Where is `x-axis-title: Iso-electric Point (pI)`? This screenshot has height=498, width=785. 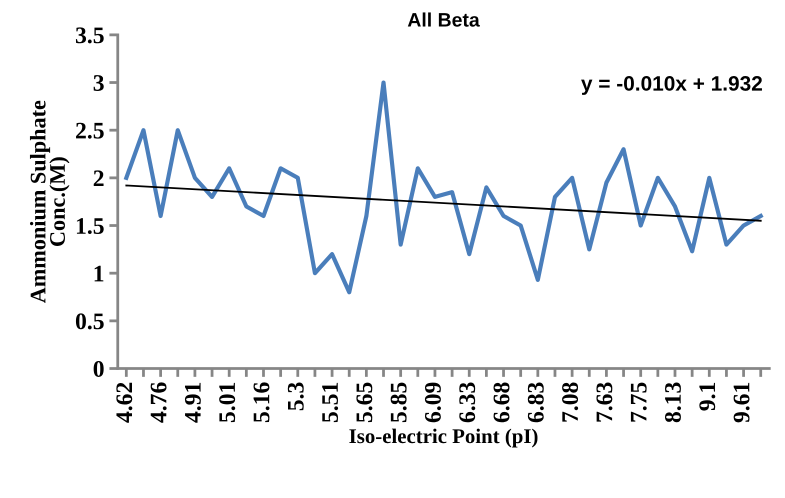 x-axis-title: Iso-electric Point (pI) is located at coordinates (443, 438).